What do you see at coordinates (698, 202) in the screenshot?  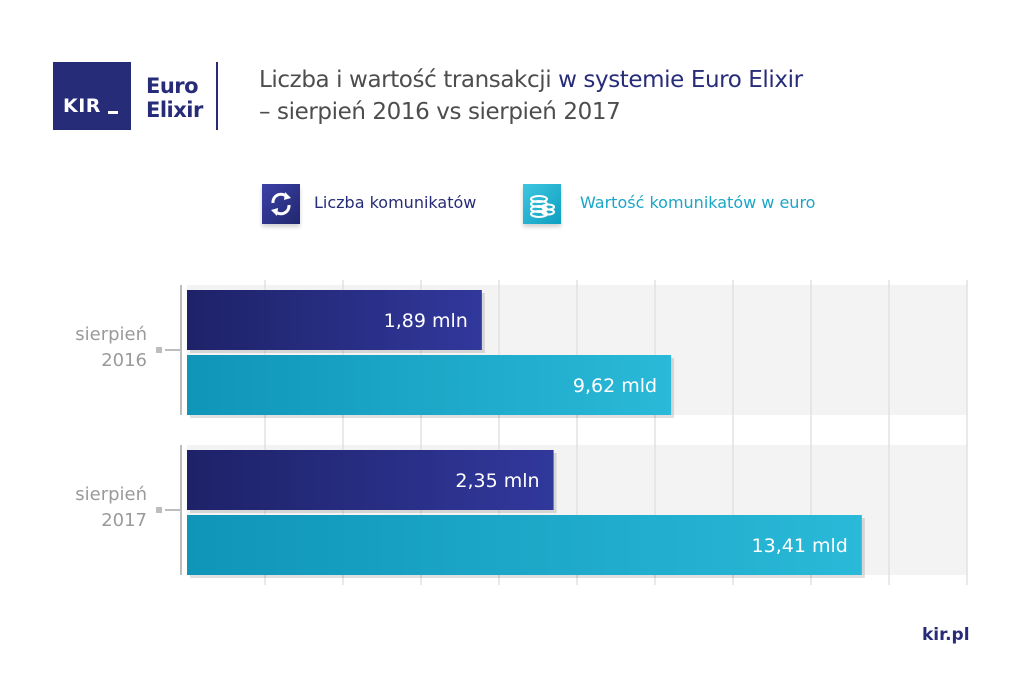 I see `legend-label-value: Wartość komunikatów w euro` at bounding box center [698, 202].